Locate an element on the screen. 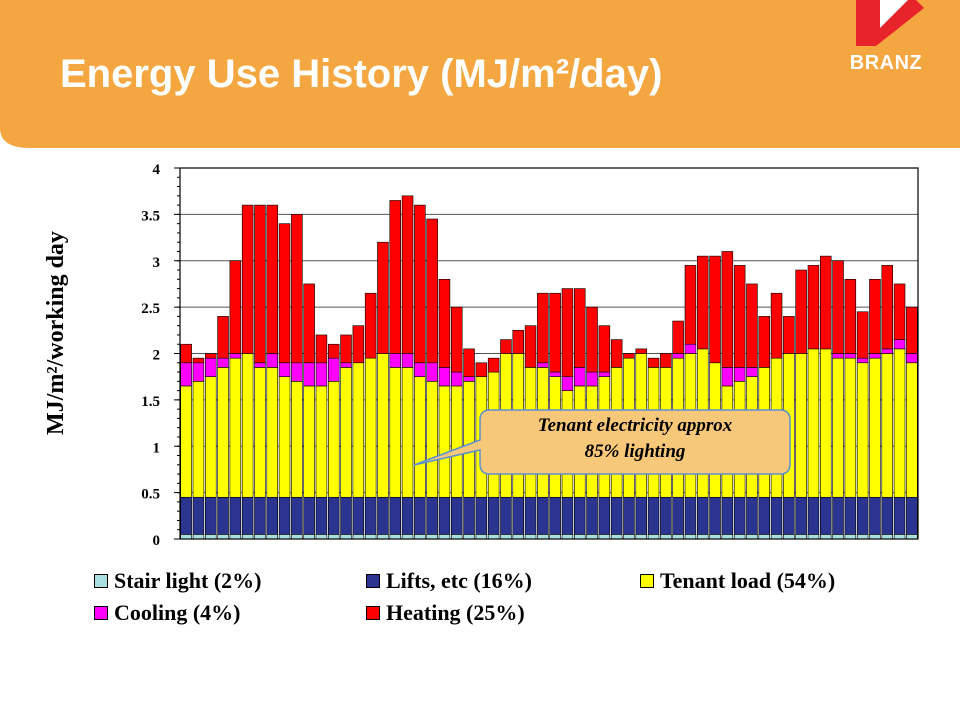 The height and width of the screenshot is (720, 960). branz-logo-icon is located at coordinates (890, 23).